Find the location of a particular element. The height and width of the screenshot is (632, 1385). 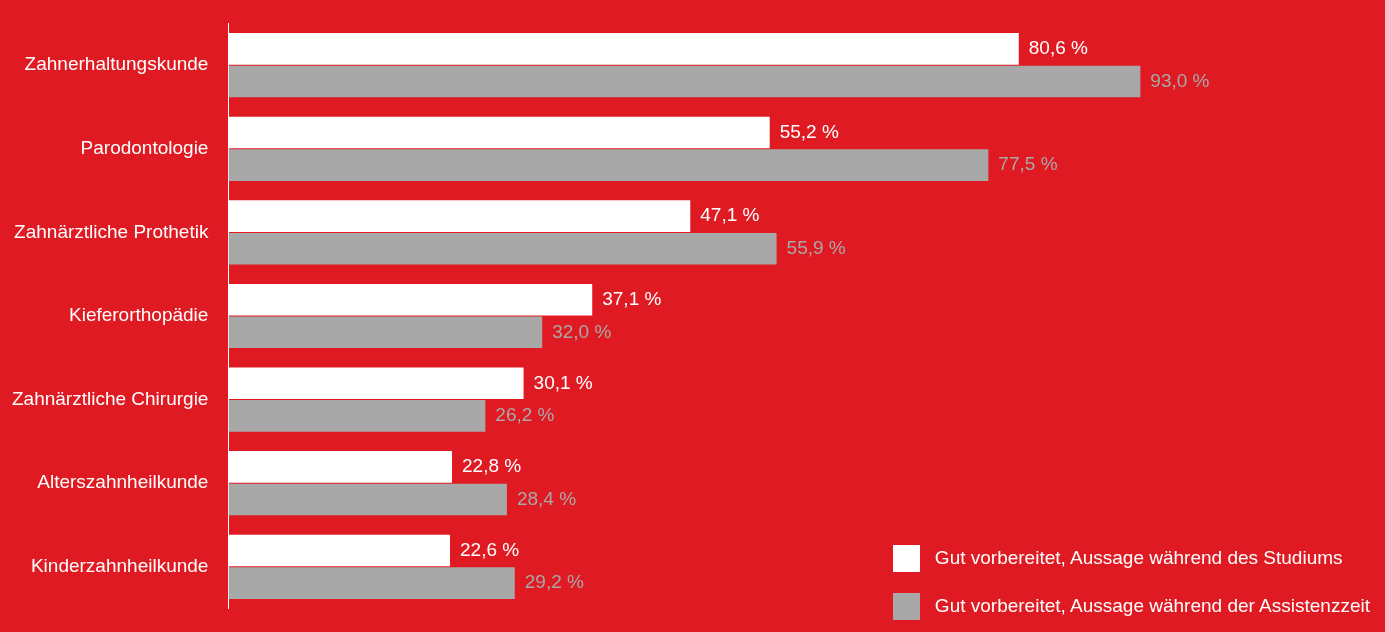

data-label: 28,4 % is located at coordinates (546, 498).